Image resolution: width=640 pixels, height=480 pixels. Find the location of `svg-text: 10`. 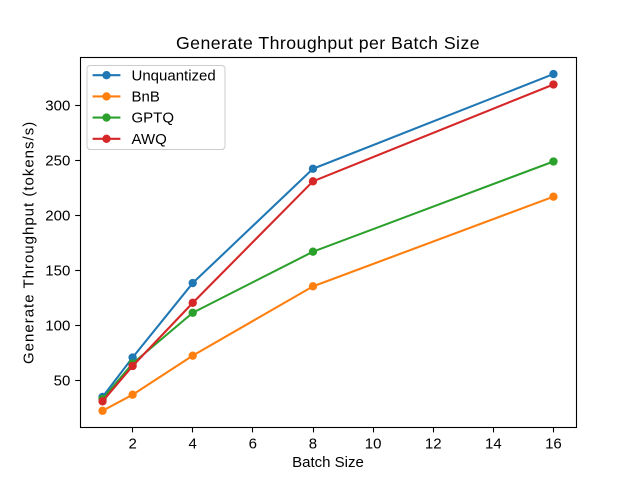

svg-text: 10 is located at coordinates (373, 443).